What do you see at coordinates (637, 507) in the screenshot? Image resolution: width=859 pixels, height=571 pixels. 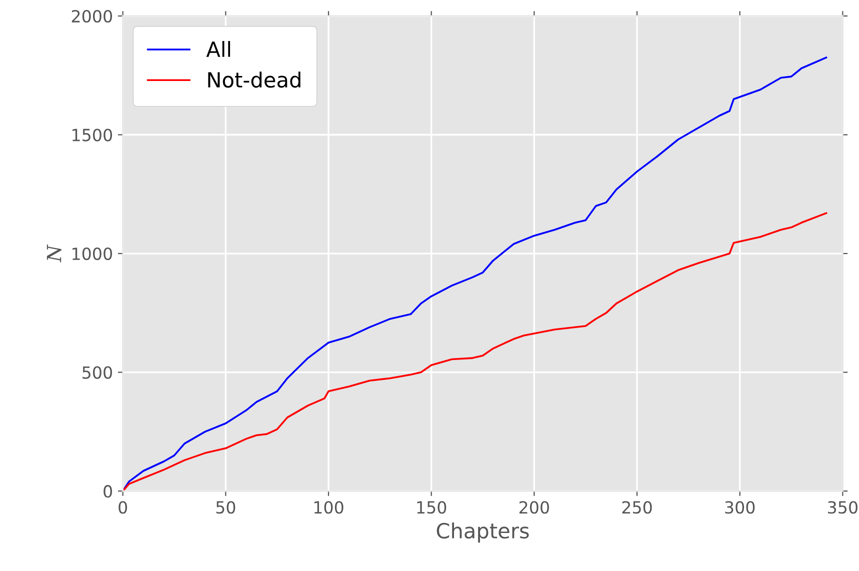 I see `x-tick-label: 250` at bounding box center [637, 507].